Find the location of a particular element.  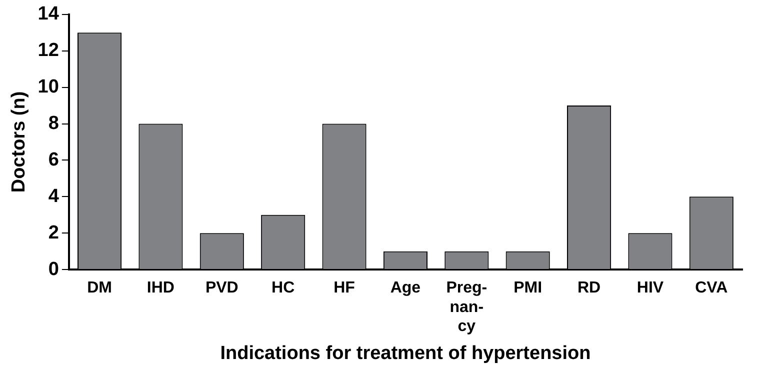

y-tick-label: 14 is located at coordinates (49, 14).